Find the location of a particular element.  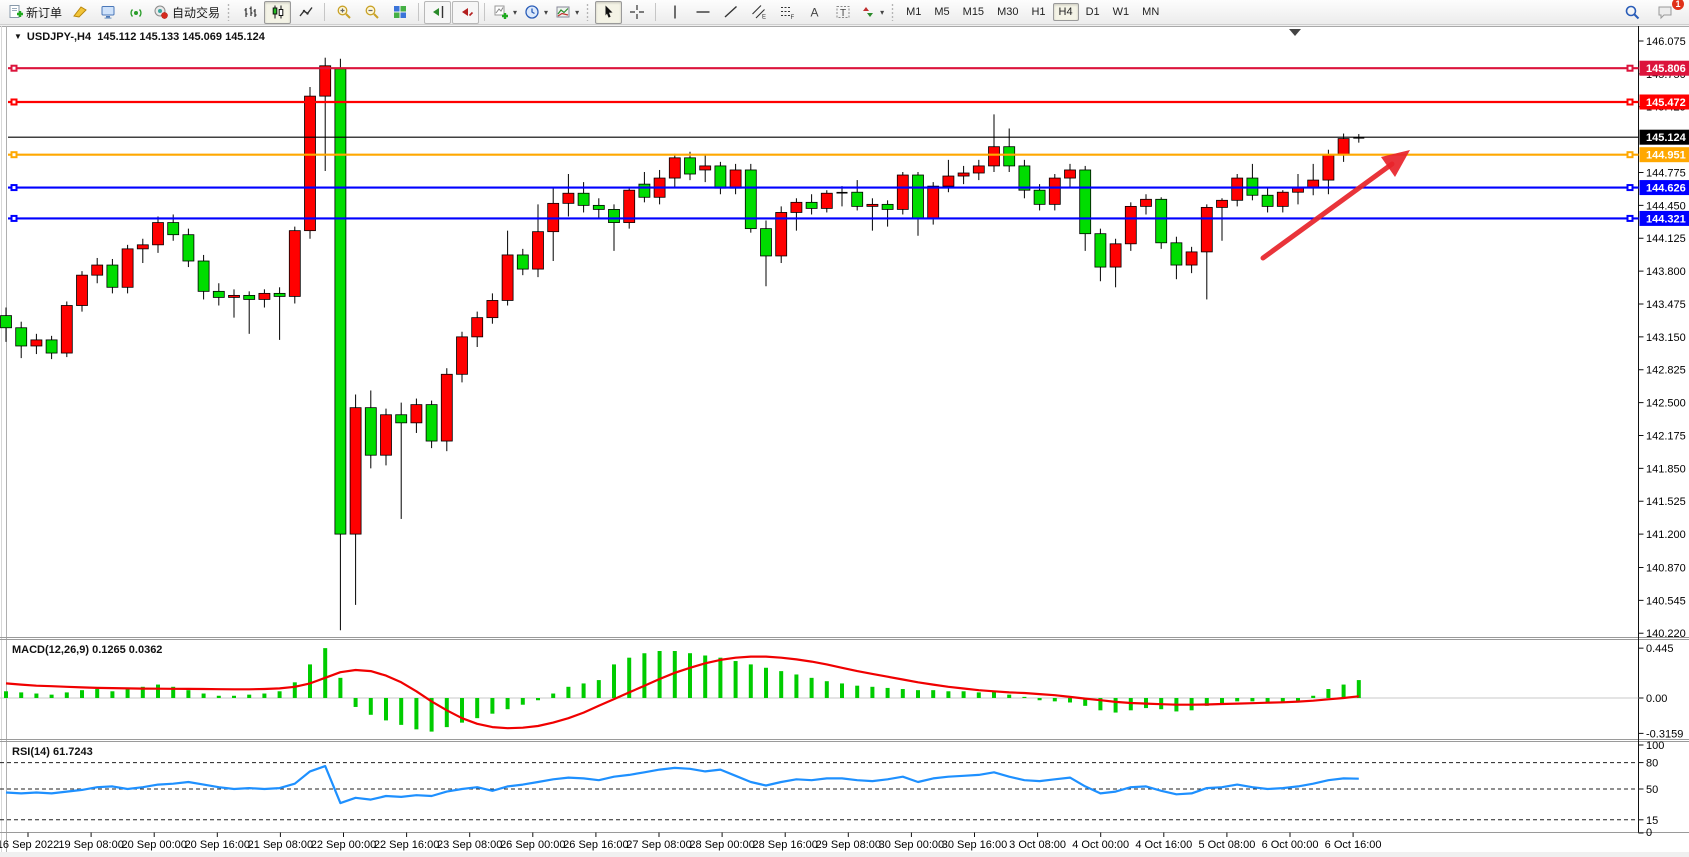

terminal-button is located at coordinates (107, 12).